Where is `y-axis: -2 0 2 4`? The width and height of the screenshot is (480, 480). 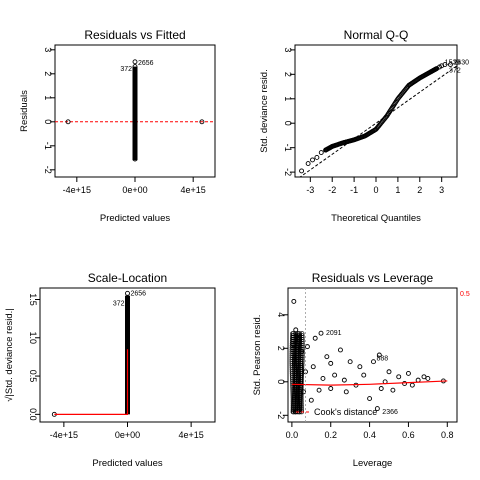 y-axis: -2 0 2 4 is located at coordinates (282, 365).